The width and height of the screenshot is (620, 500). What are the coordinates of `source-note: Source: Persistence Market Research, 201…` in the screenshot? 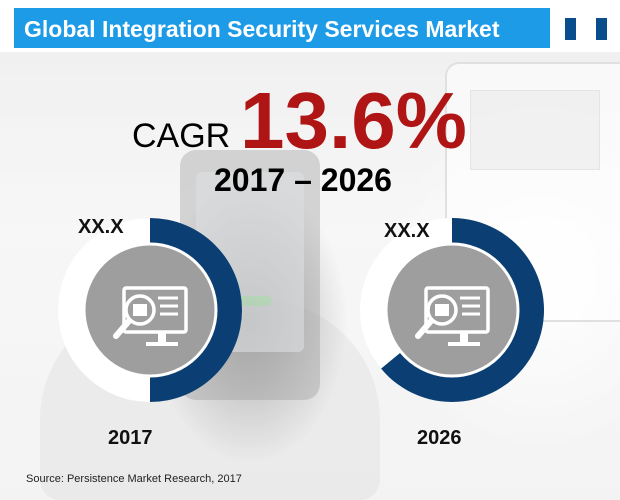 It's located at (134, 479).